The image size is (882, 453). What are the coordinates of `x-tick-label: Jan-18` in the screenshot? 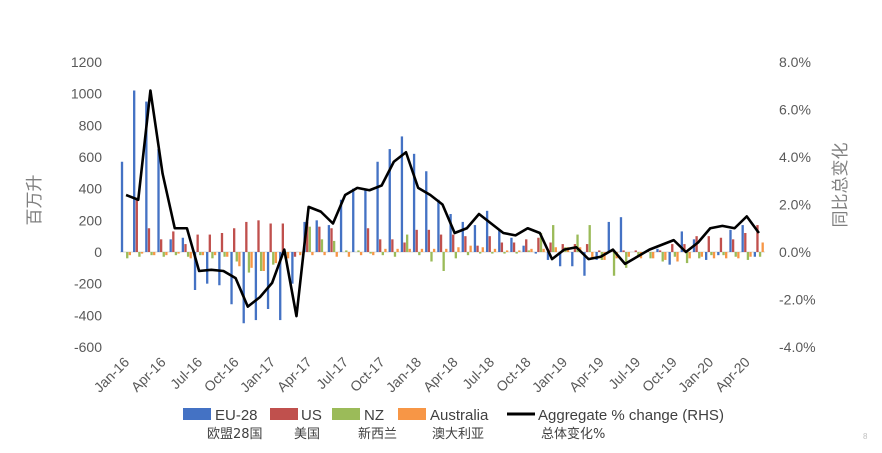 It's located at (404, 375).